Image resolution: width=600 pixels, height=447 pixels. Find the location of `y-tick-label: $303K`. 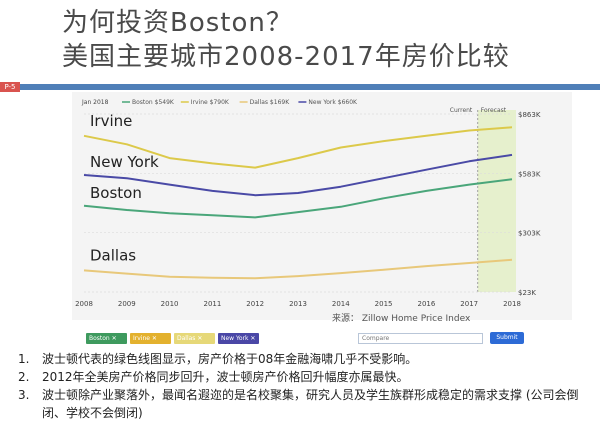

y-tick-label: $303K is located at coordinates (529, 234).